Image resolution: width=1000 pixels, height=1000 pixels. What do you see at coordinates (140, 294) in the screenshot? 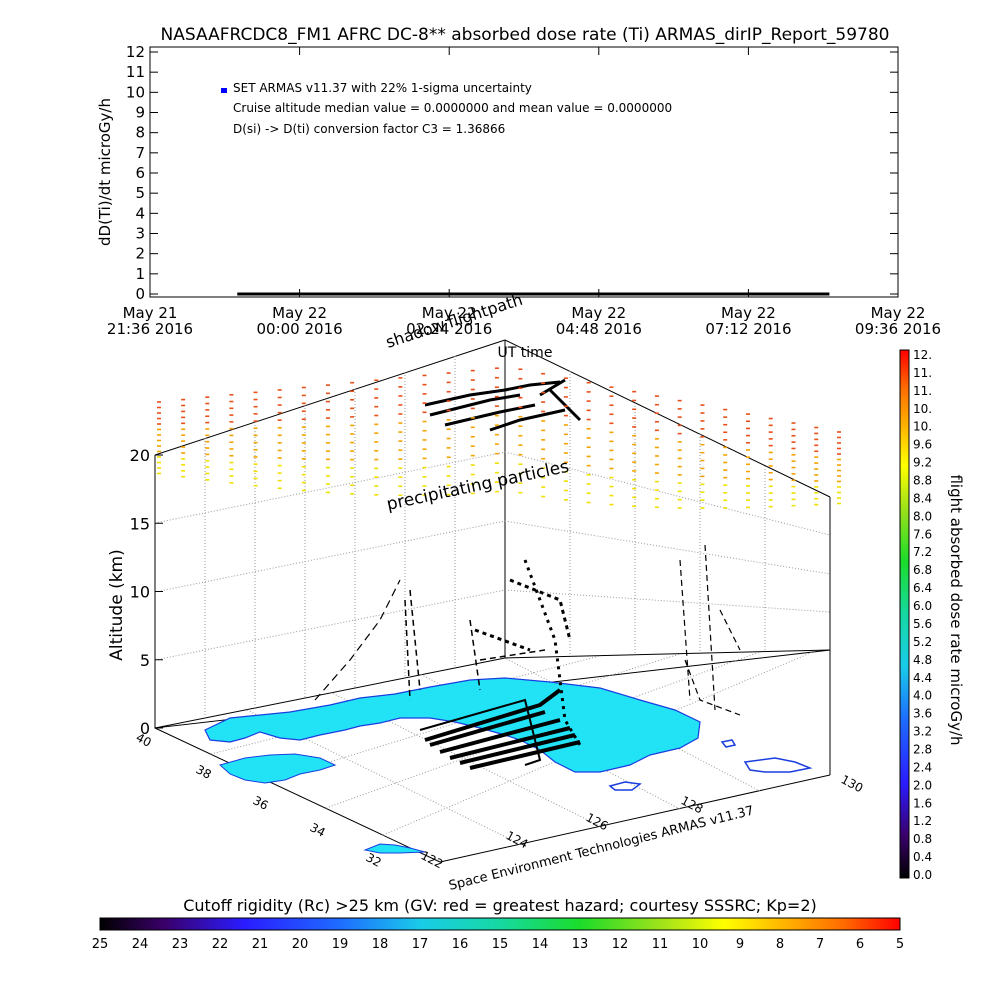
I see `top-y-tick-label: 0` at bounding box center [140, 294].